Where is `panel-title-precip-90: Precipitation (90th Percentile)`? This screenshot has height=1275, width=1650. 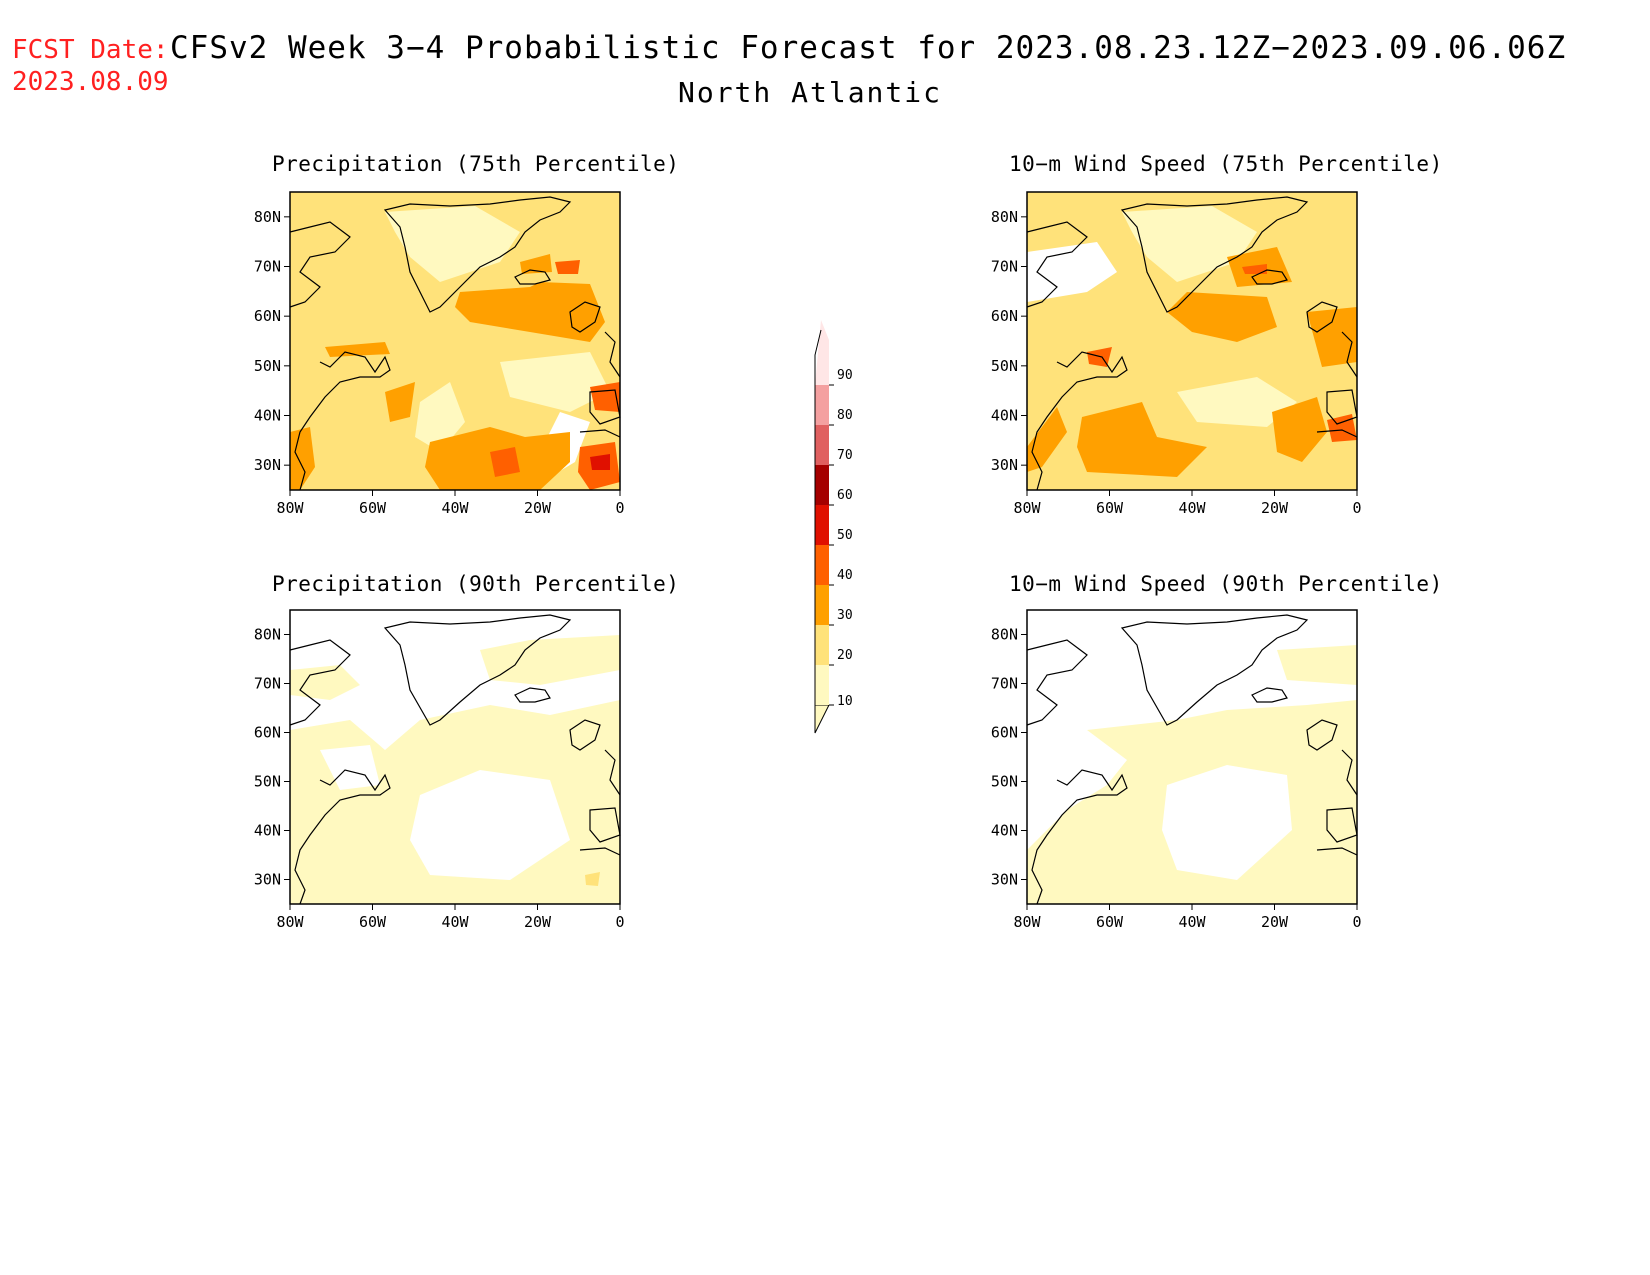 panel-title-precip-90: Precipitation (90th Percentile) is located at coordinates (476, 584).